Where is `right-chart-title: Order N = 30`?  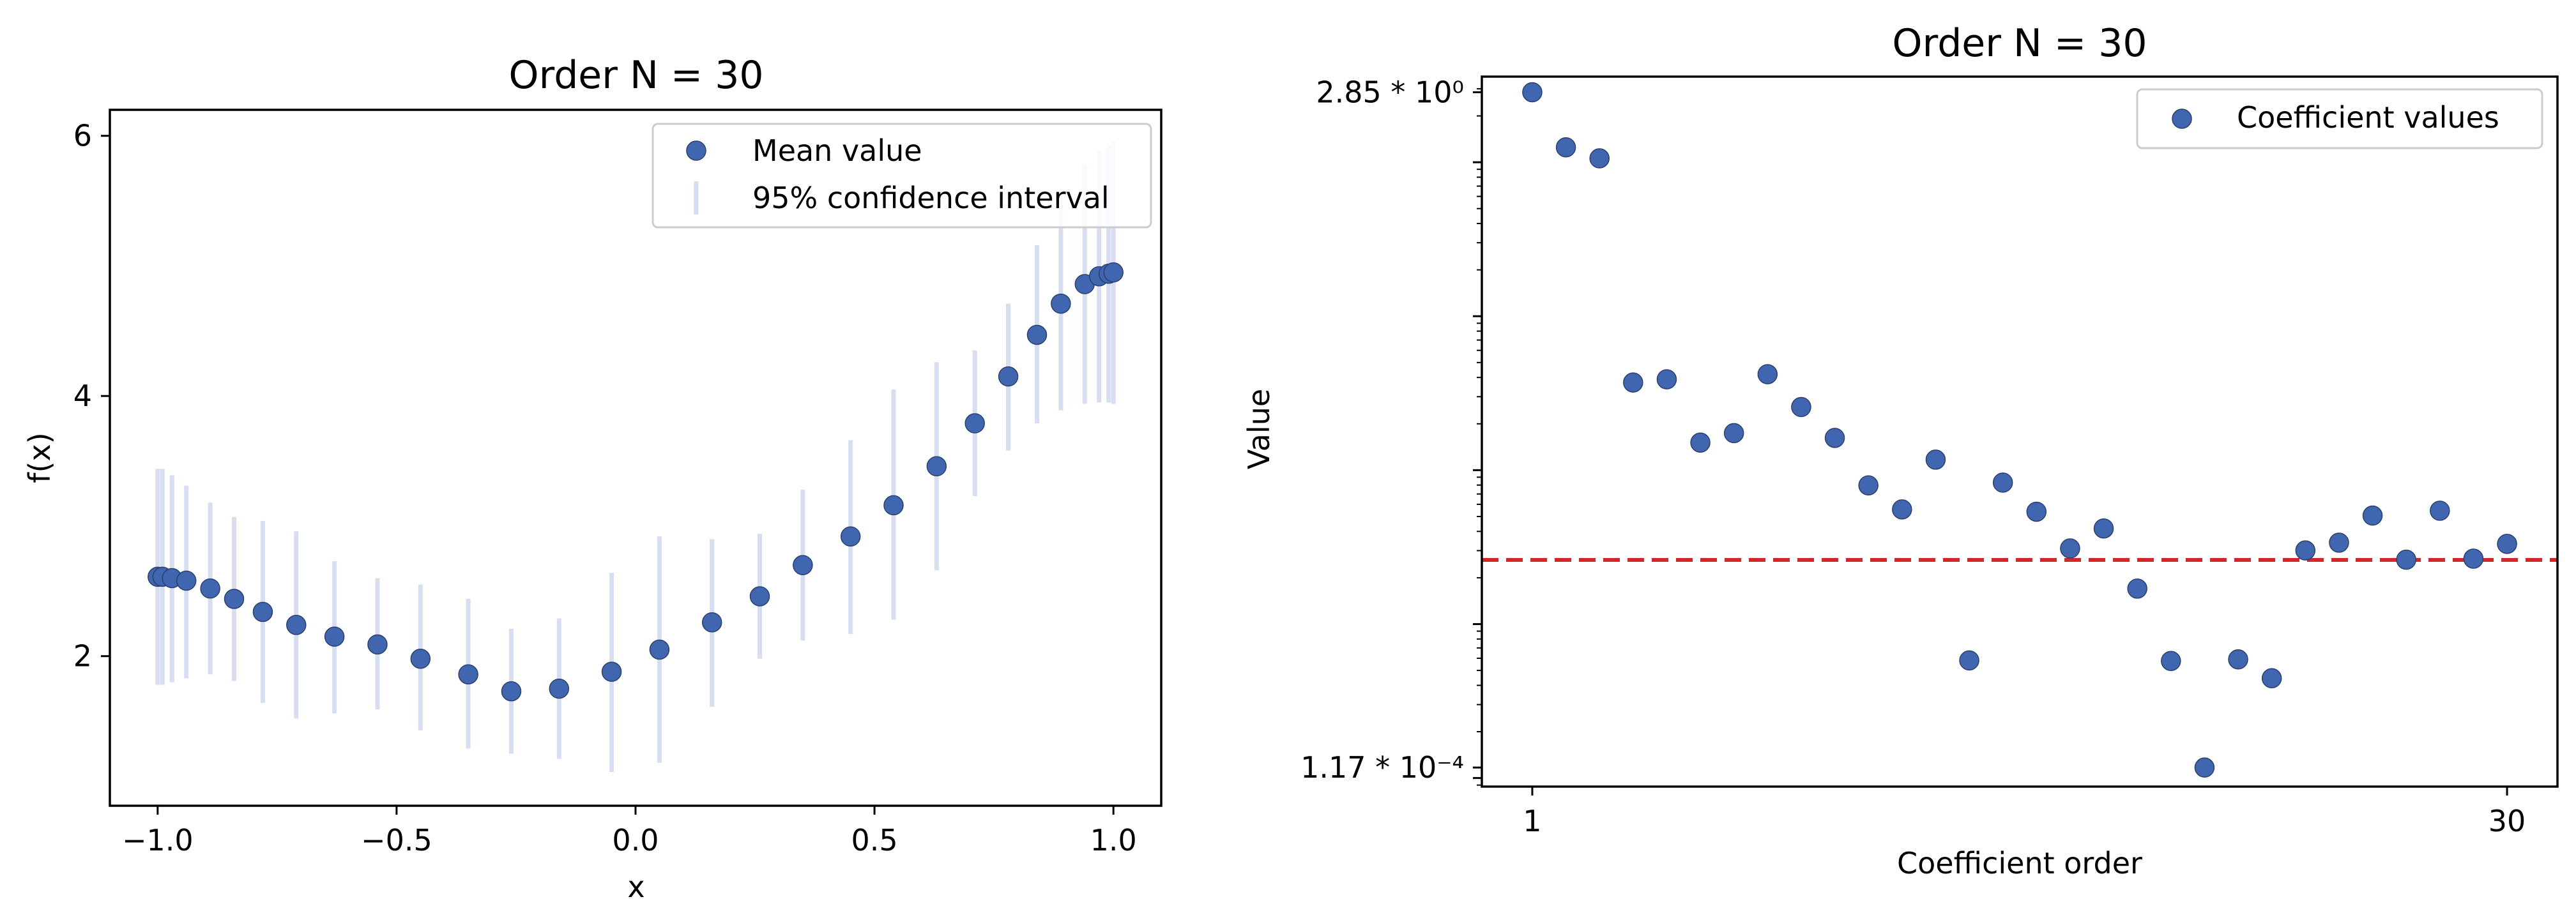 right-chart-title: Order N = 30 is located at coordinates (2019, 43).